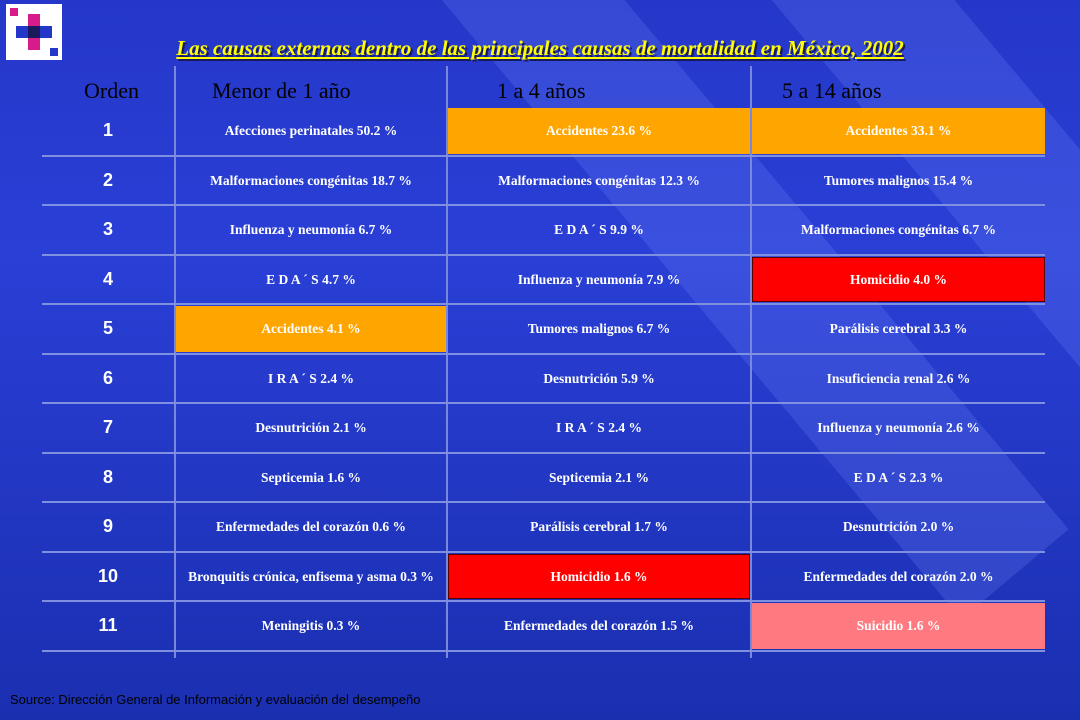  I want to click on cause-cell: Accidentes 23.6 %, so click(599, 131).